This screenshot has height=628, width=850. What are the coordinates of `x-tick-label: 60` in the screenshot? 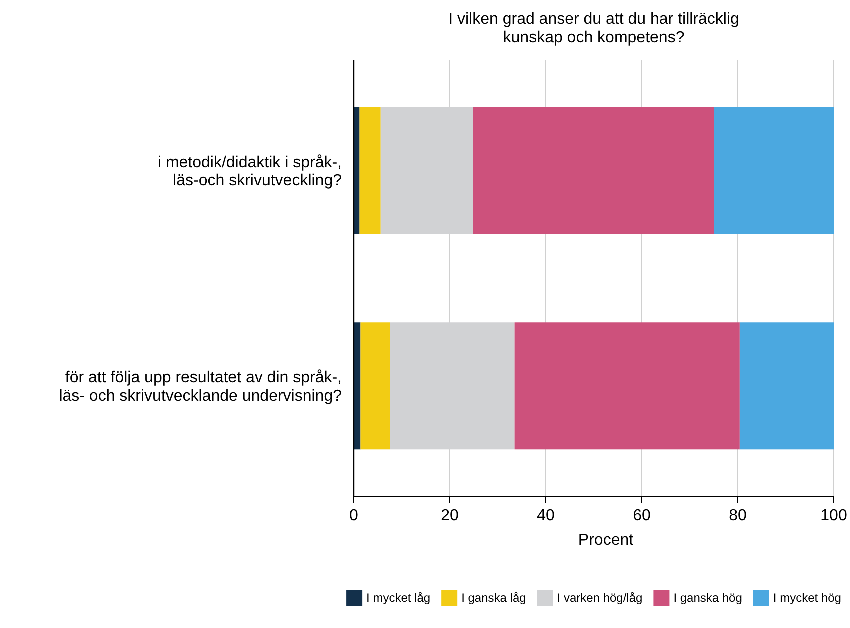 It's located at (642, 515).